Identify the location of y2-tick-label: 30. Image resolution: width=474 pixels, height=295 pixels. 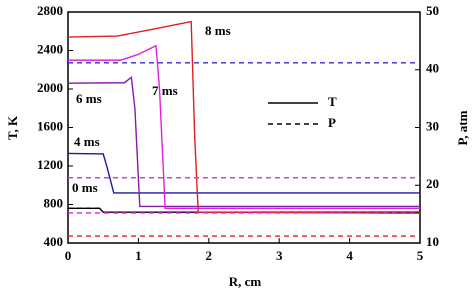
(432, 125).